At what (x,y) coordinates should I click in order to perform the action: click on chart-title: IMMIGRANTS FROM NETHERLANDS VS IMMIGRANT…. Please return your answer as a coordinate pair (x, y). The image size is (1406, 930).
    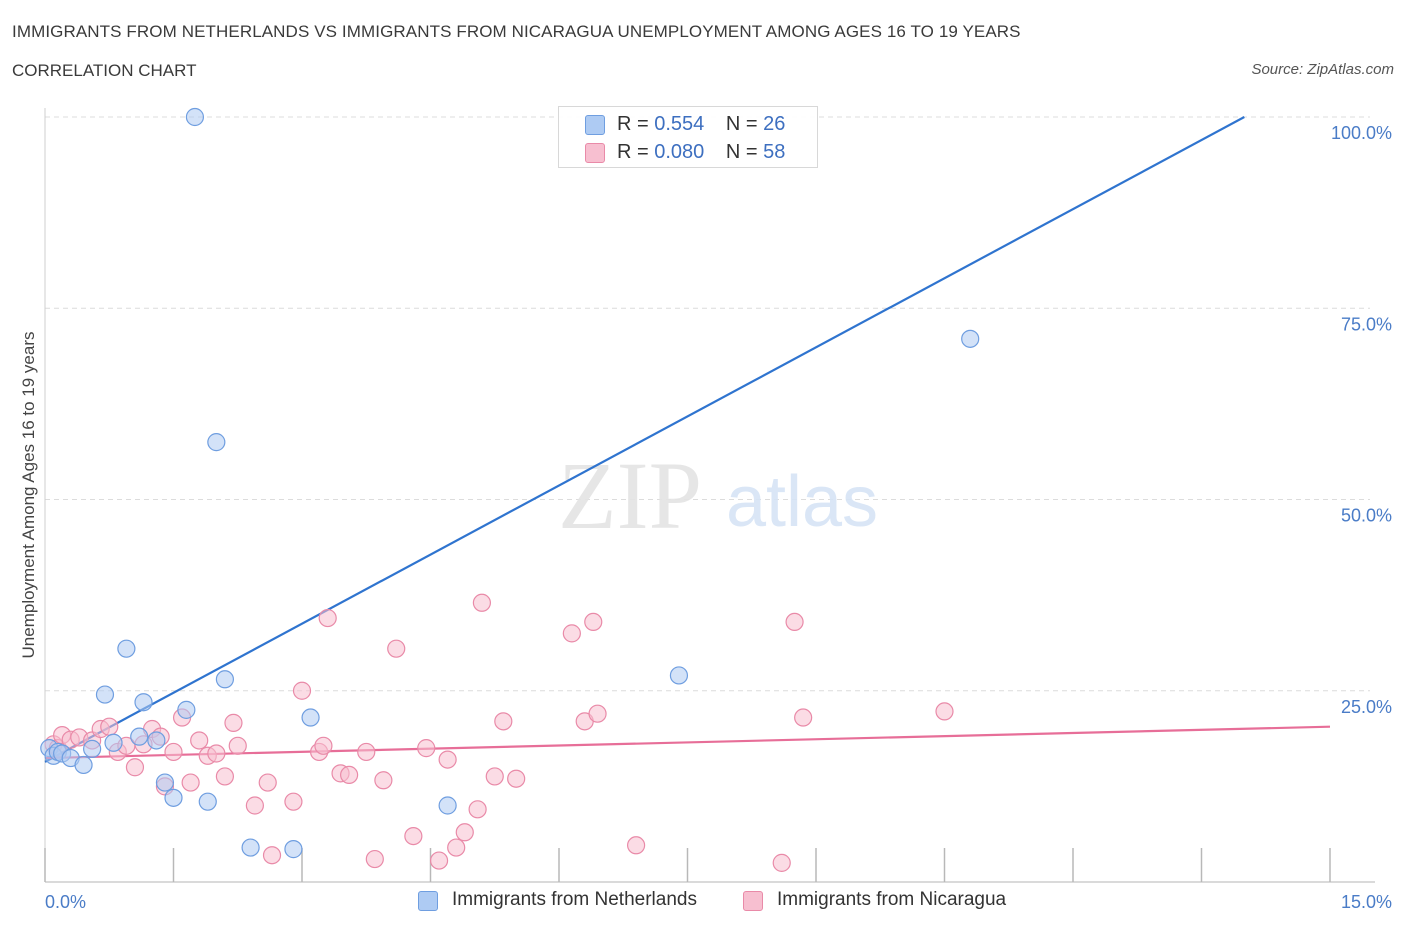
    Looking at the image, I should click on (516, 31).